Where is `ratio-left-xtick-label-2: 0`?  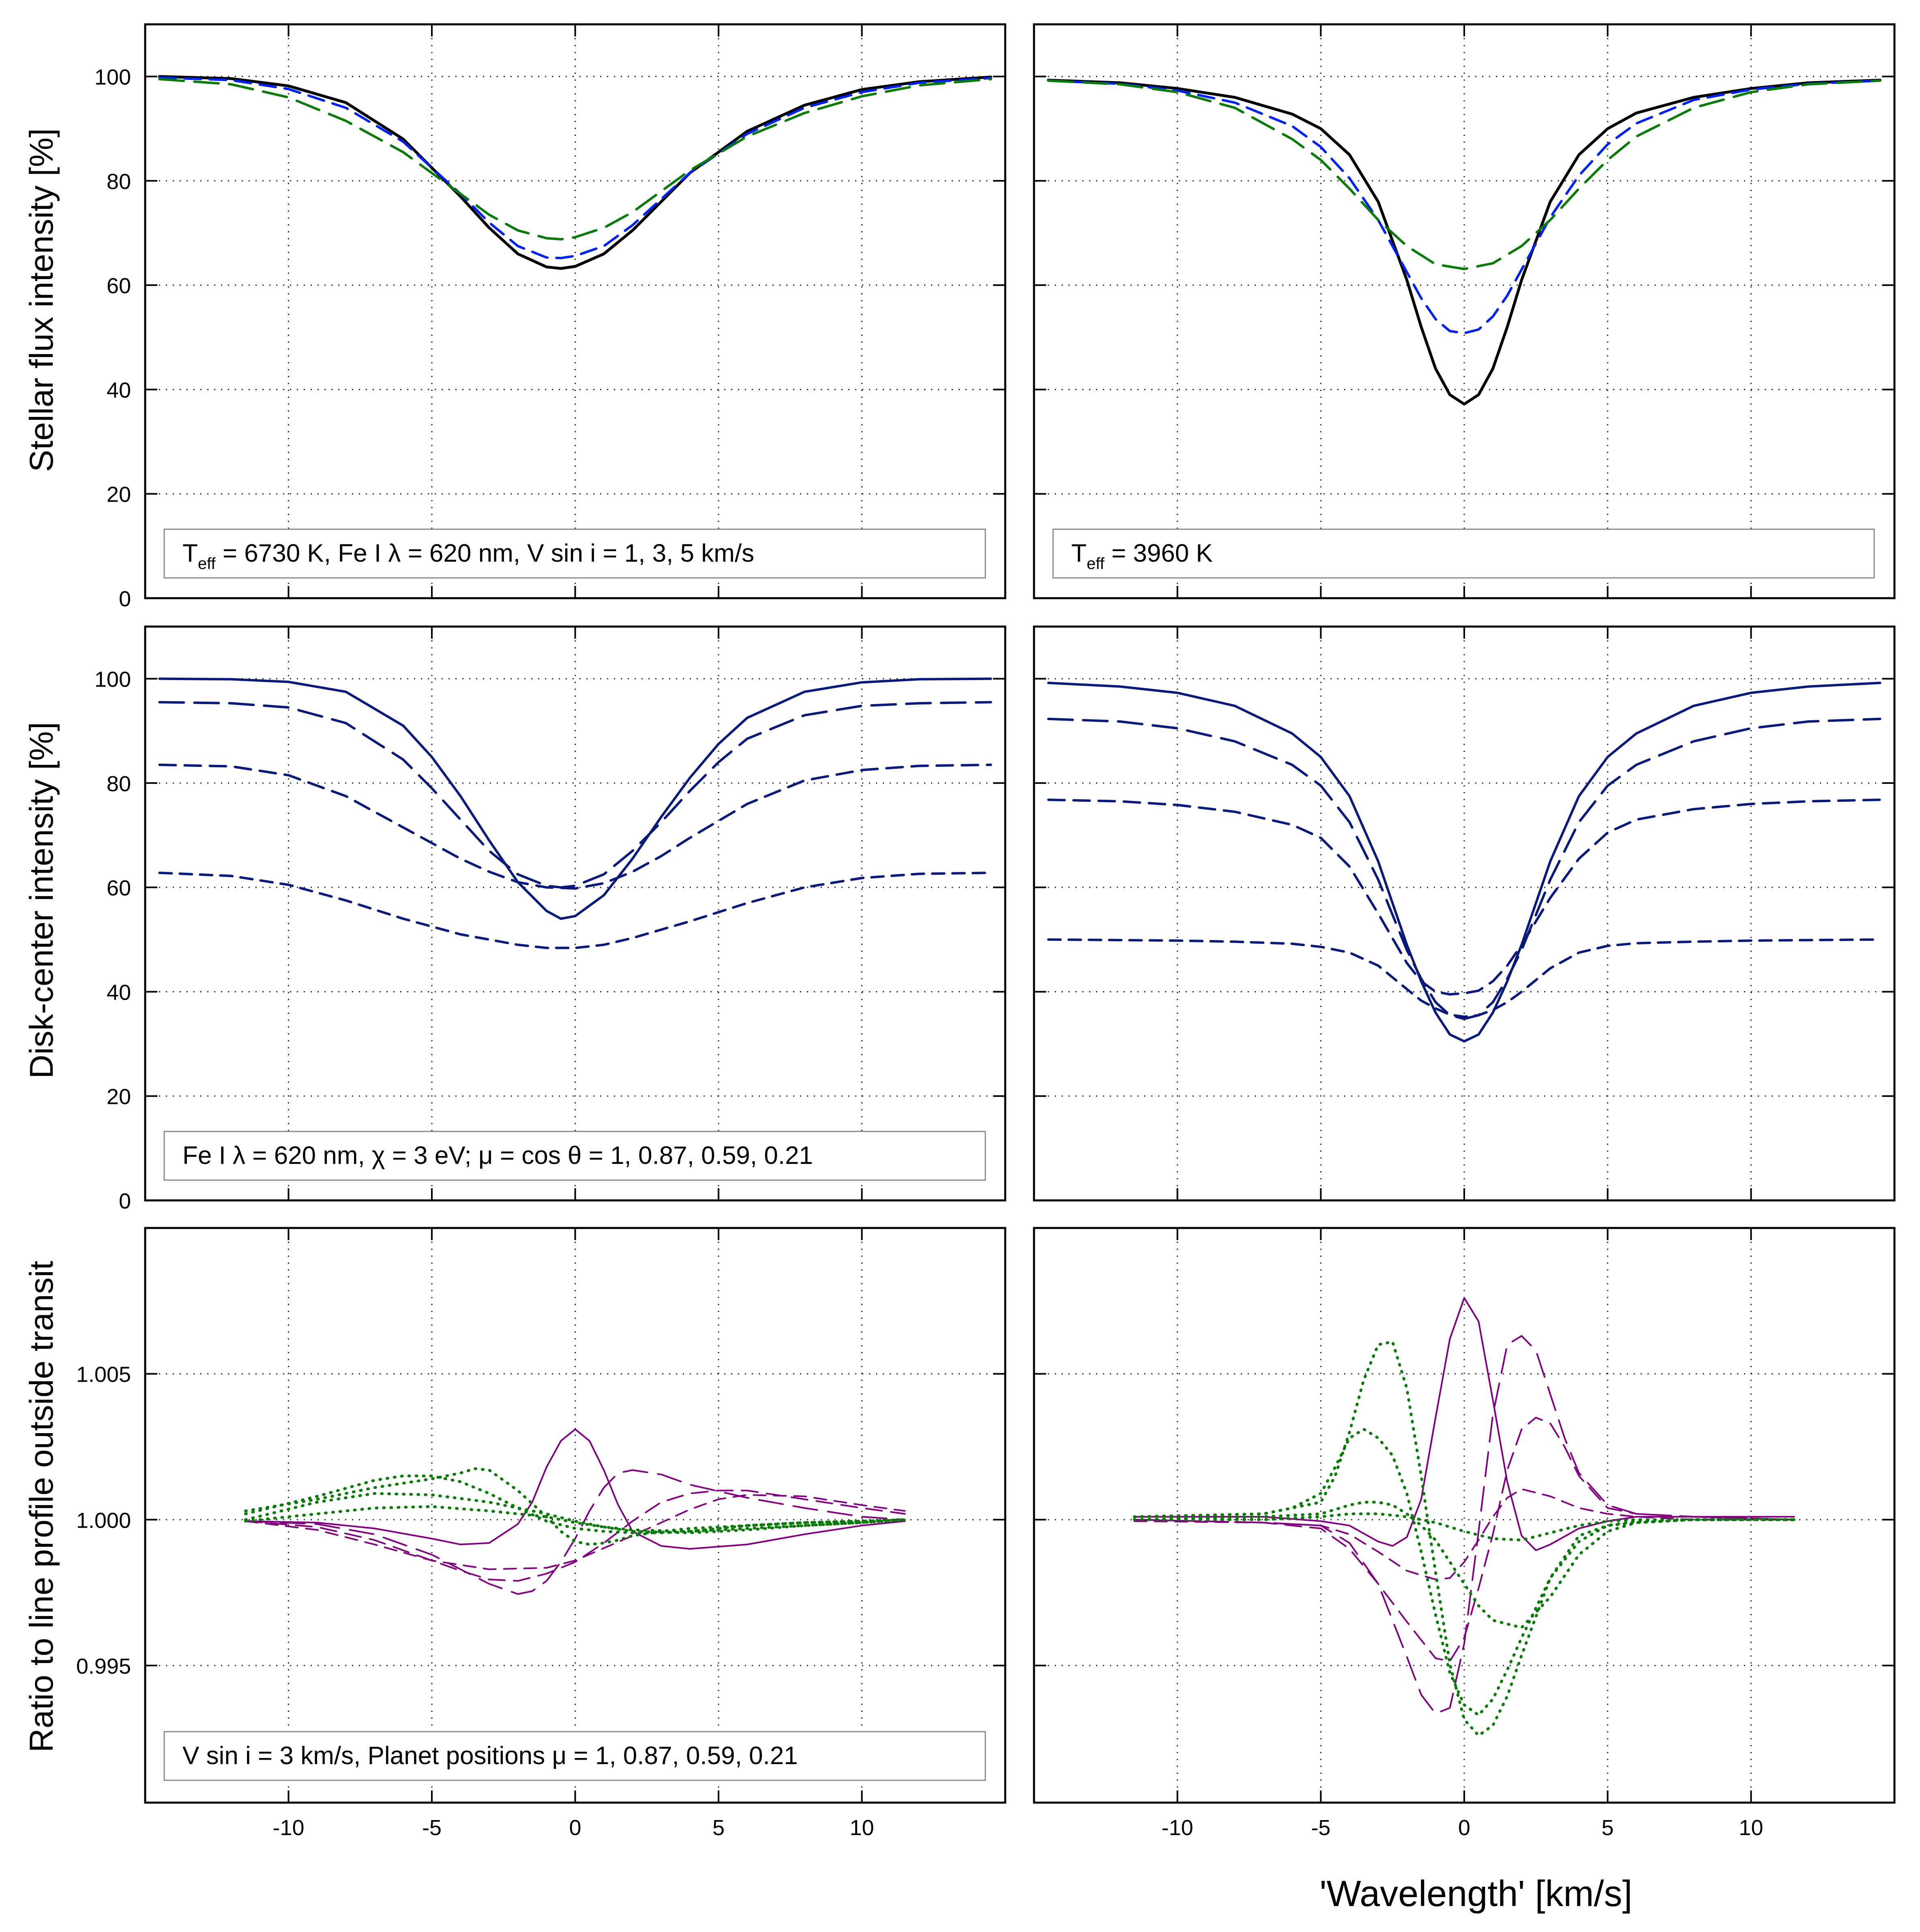 ratio-left-xtick-label-2: 0 is located at coordinates (575, 1828).